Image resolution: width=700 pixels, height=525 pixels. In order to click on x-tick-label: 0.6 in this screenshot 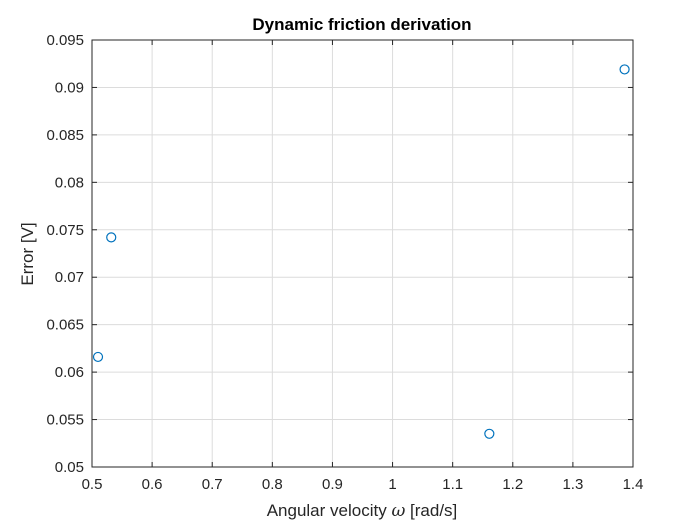, I will do `click(152, 484)`.